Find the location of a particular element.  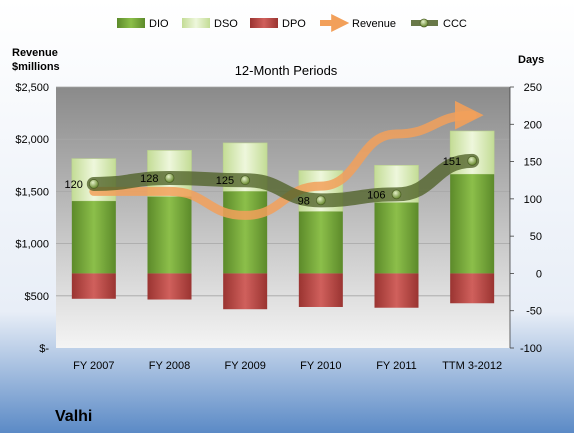

ccc-label-1: 128 is located at coordinates (149, 179).